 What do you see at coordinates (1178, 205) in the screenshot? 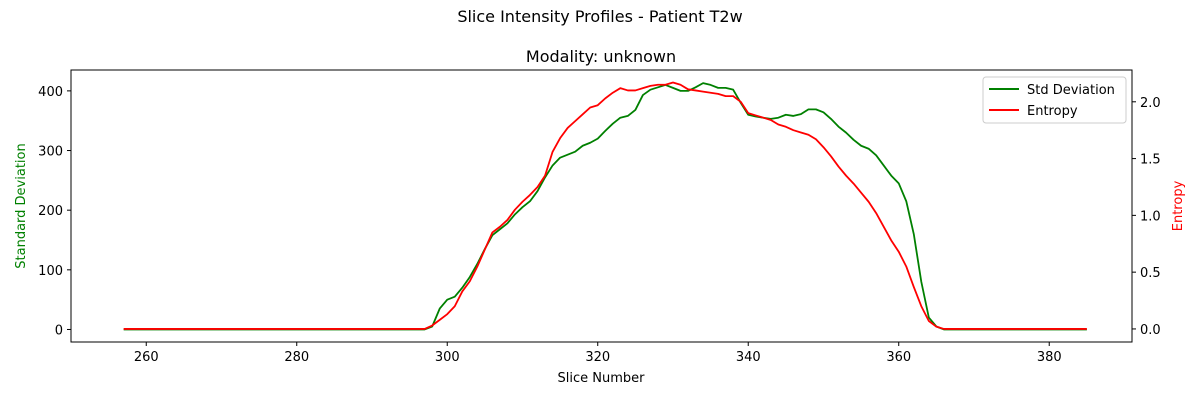
I see `y-axis-label-right: Entropy` at bounding box center [1178, 205].